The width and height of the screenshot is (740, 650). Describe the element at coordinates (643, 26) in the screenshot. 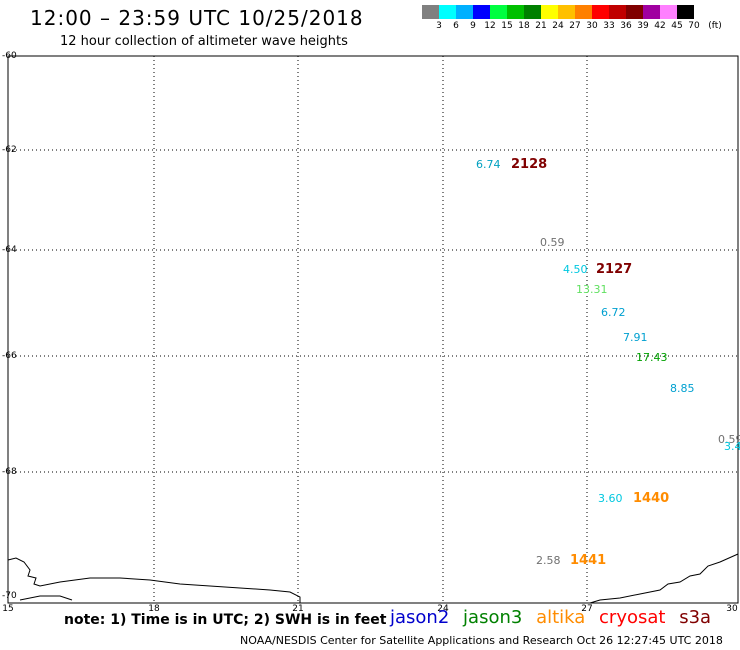

I see `legend-label: 39` at that location.